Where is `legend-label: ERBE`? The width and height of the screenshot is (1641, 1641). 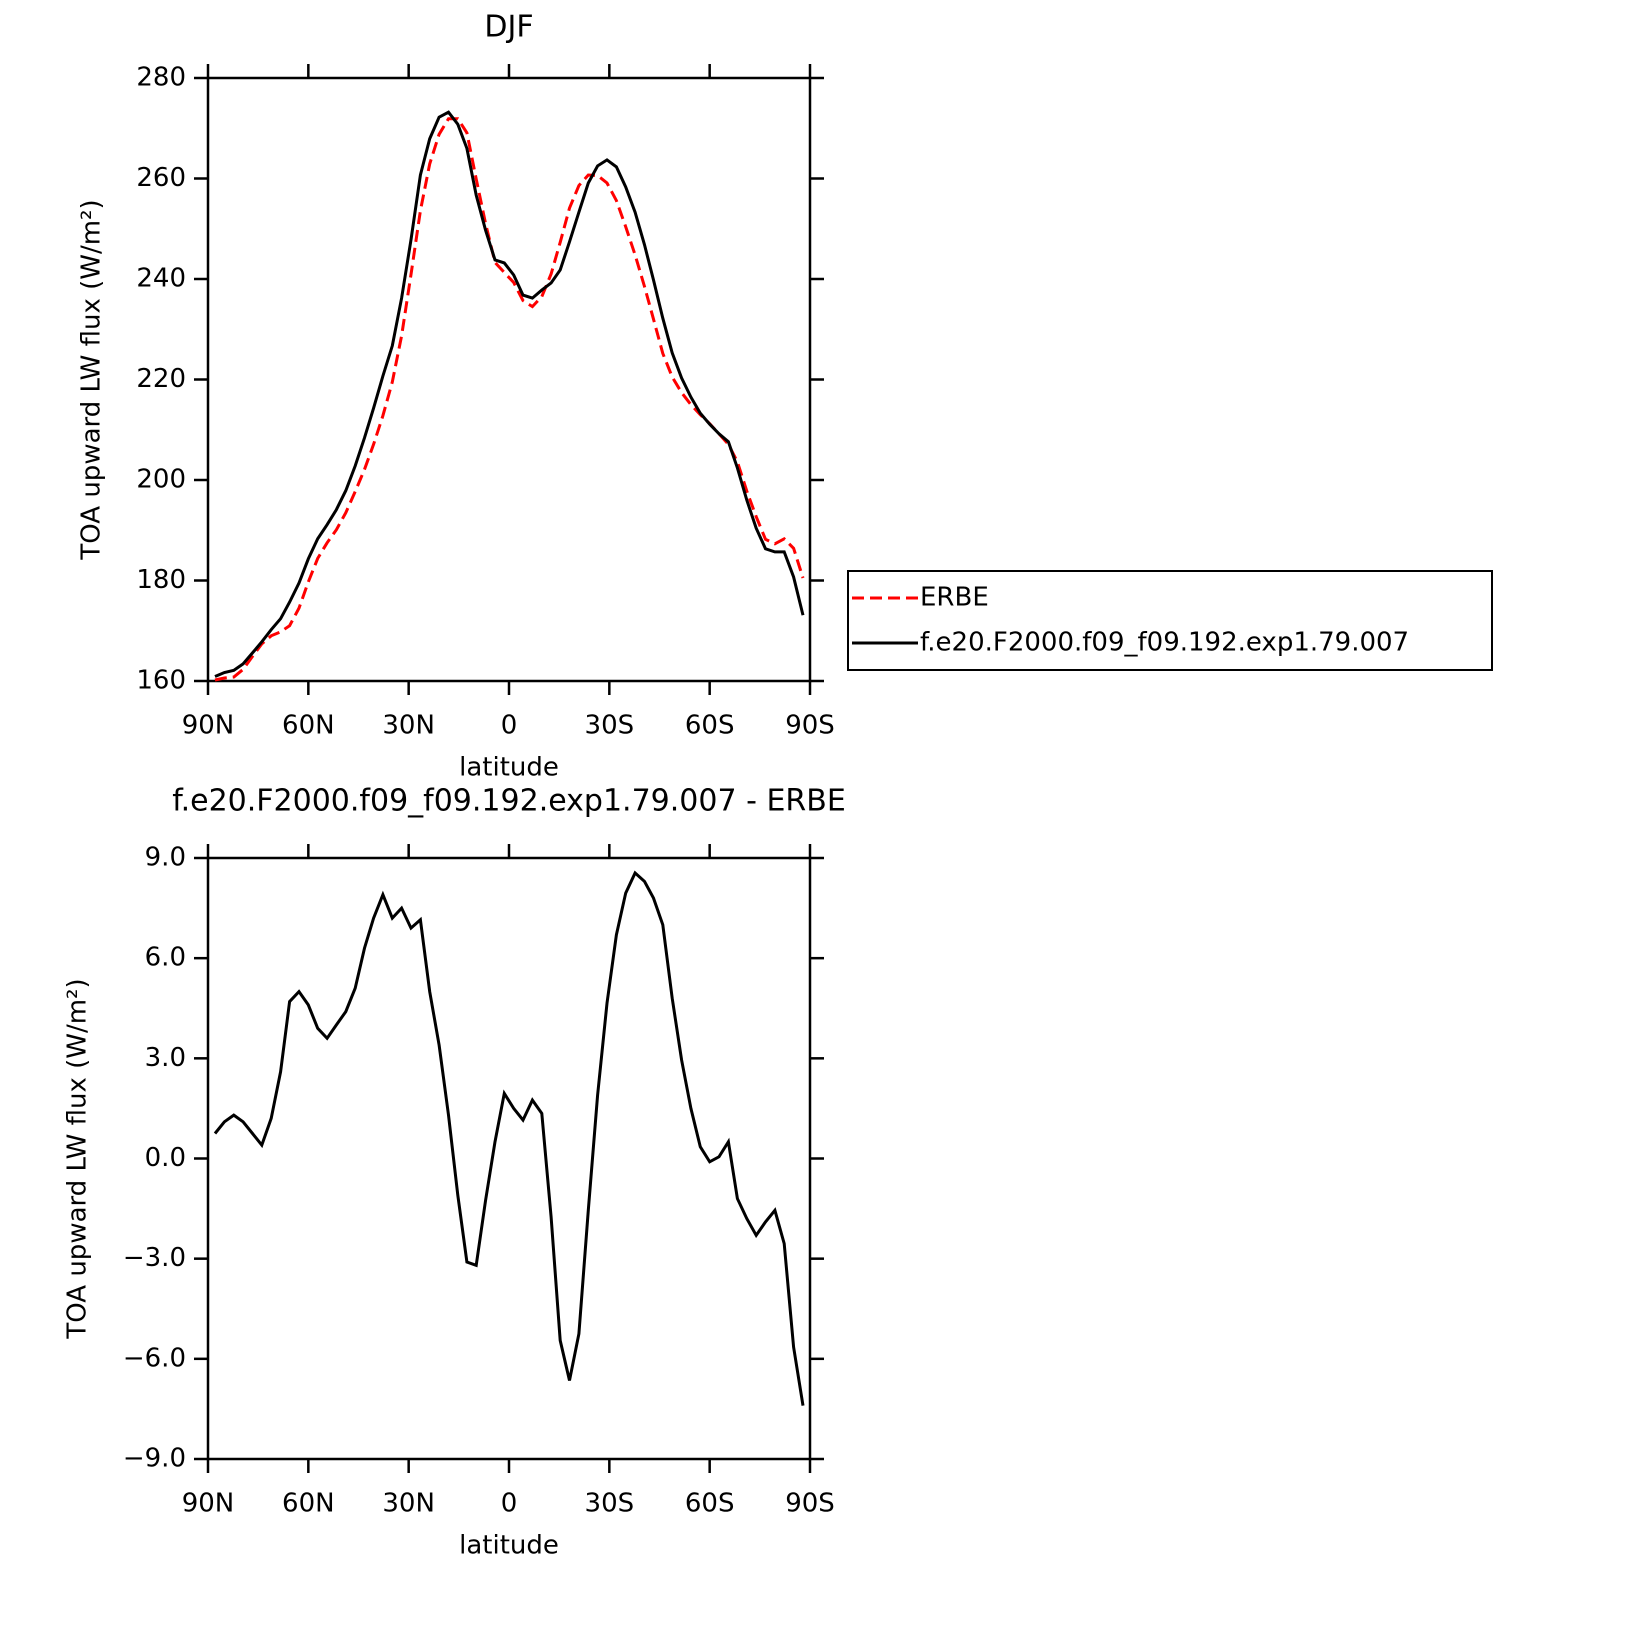
legend-label: ERBE is located at coordinates (954, 598).